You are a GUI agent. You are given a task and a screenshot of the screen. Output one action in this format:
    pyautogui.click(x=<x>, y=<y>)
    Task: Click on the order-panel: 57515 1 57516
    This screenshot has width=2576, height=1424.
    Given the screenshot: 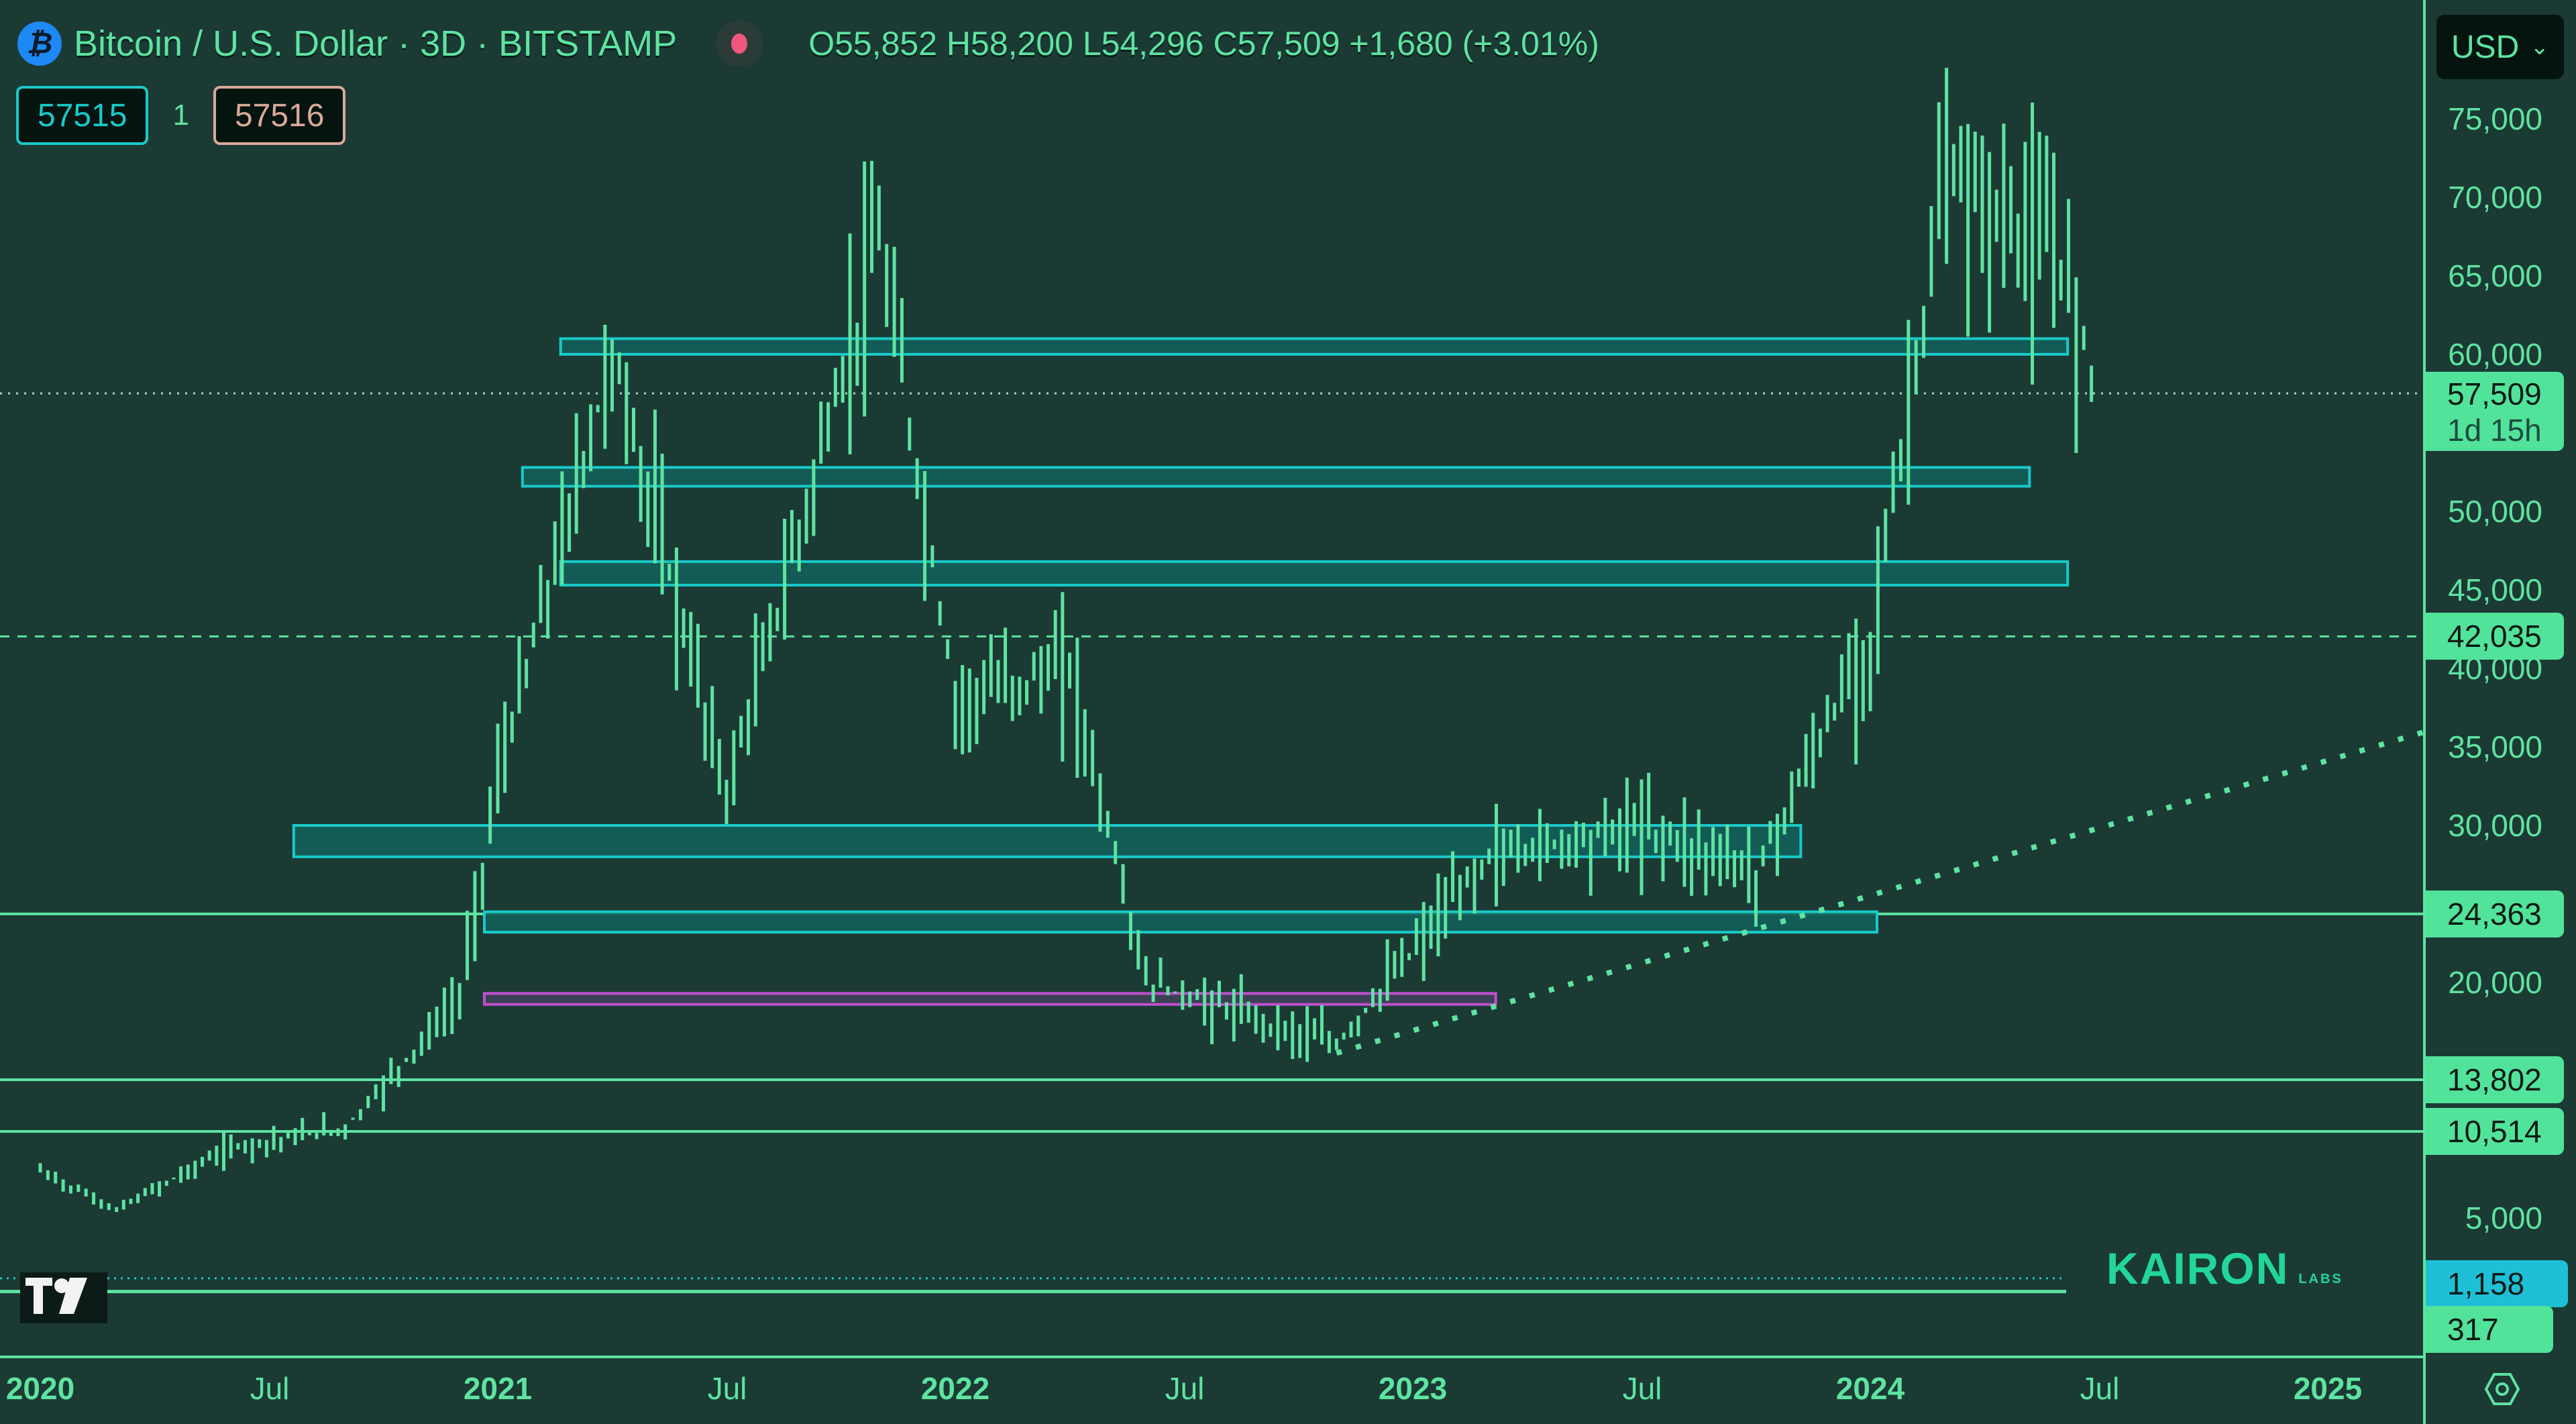 What is the action you would take?
    pyautogui.click(x=181, y=115)
    